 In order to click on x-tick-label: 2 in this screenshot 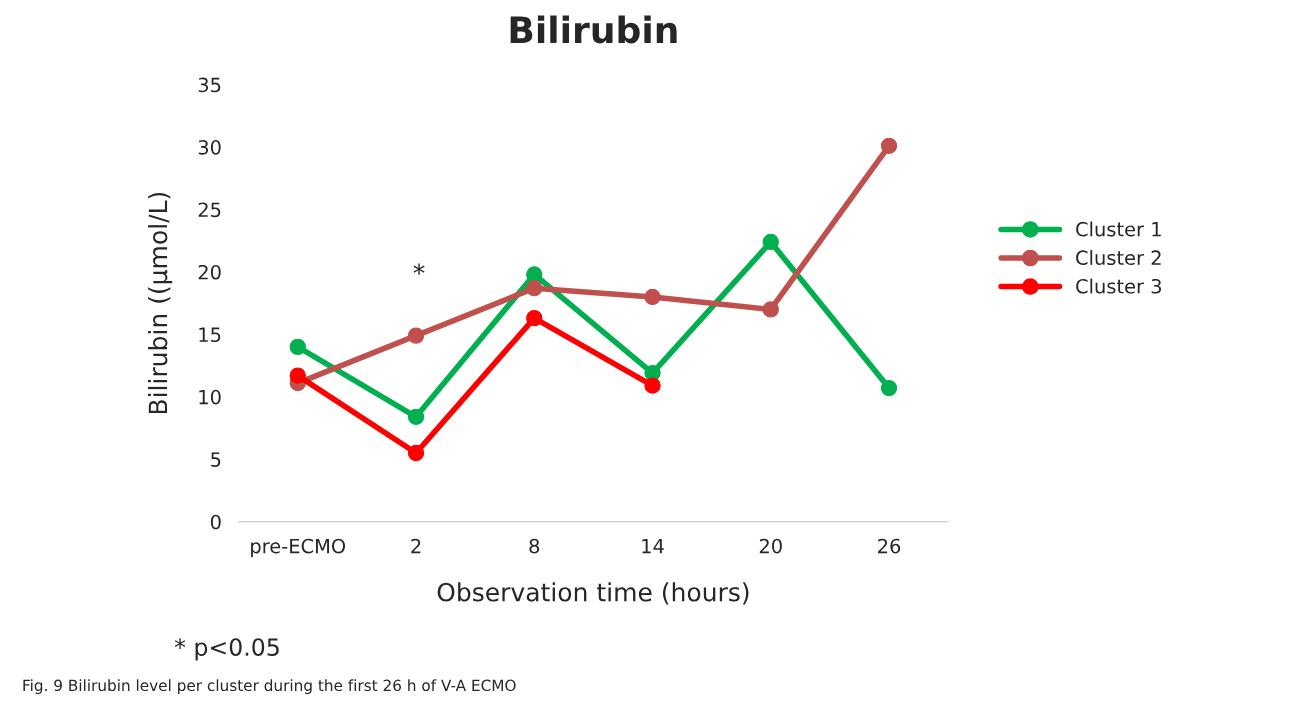, I will do `click(416, 546)`.